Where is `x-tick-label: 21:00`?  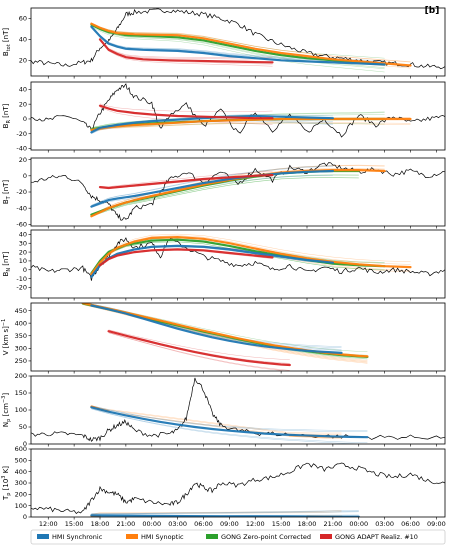 x-tick-label: 21:00 is located at coordinates (333, 524).